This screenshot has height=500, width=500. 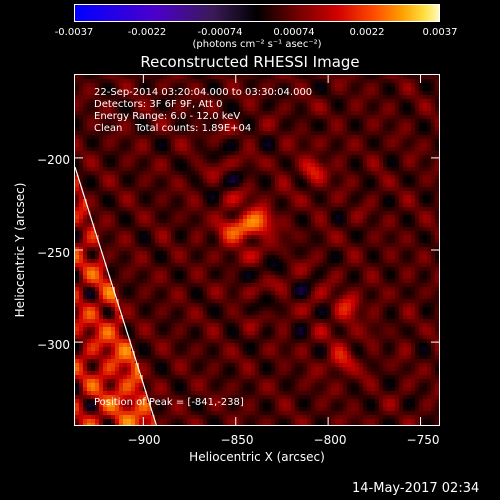 I want to click on colorbar-tick: 0.0022, so click(x=367, y=32).